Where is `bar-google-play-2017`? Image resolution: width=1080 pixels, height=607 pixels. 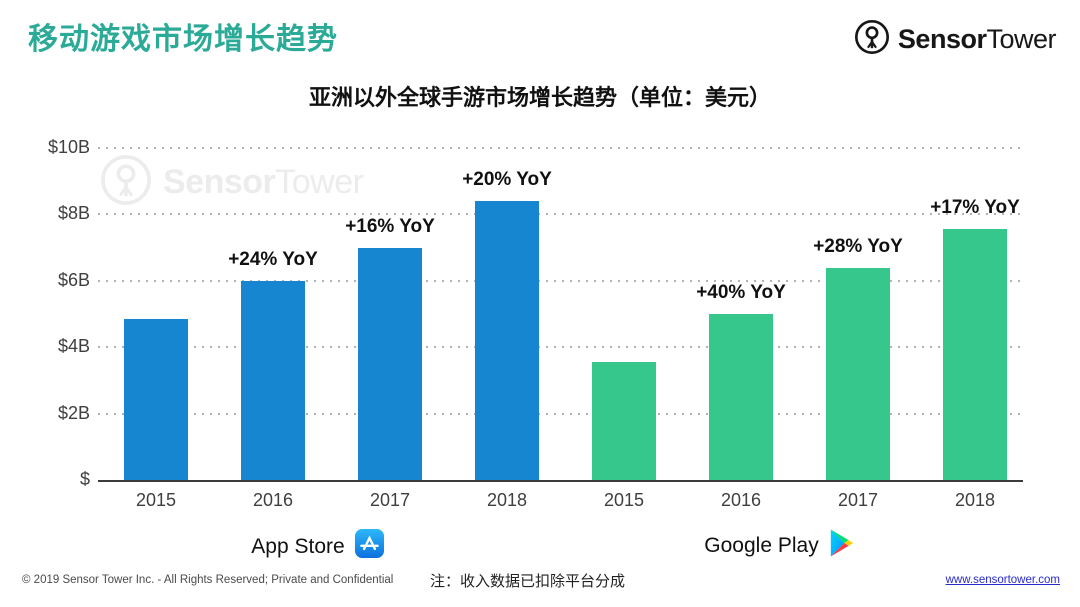
bar-google-play-2017 is located at coordinates (858, 373).